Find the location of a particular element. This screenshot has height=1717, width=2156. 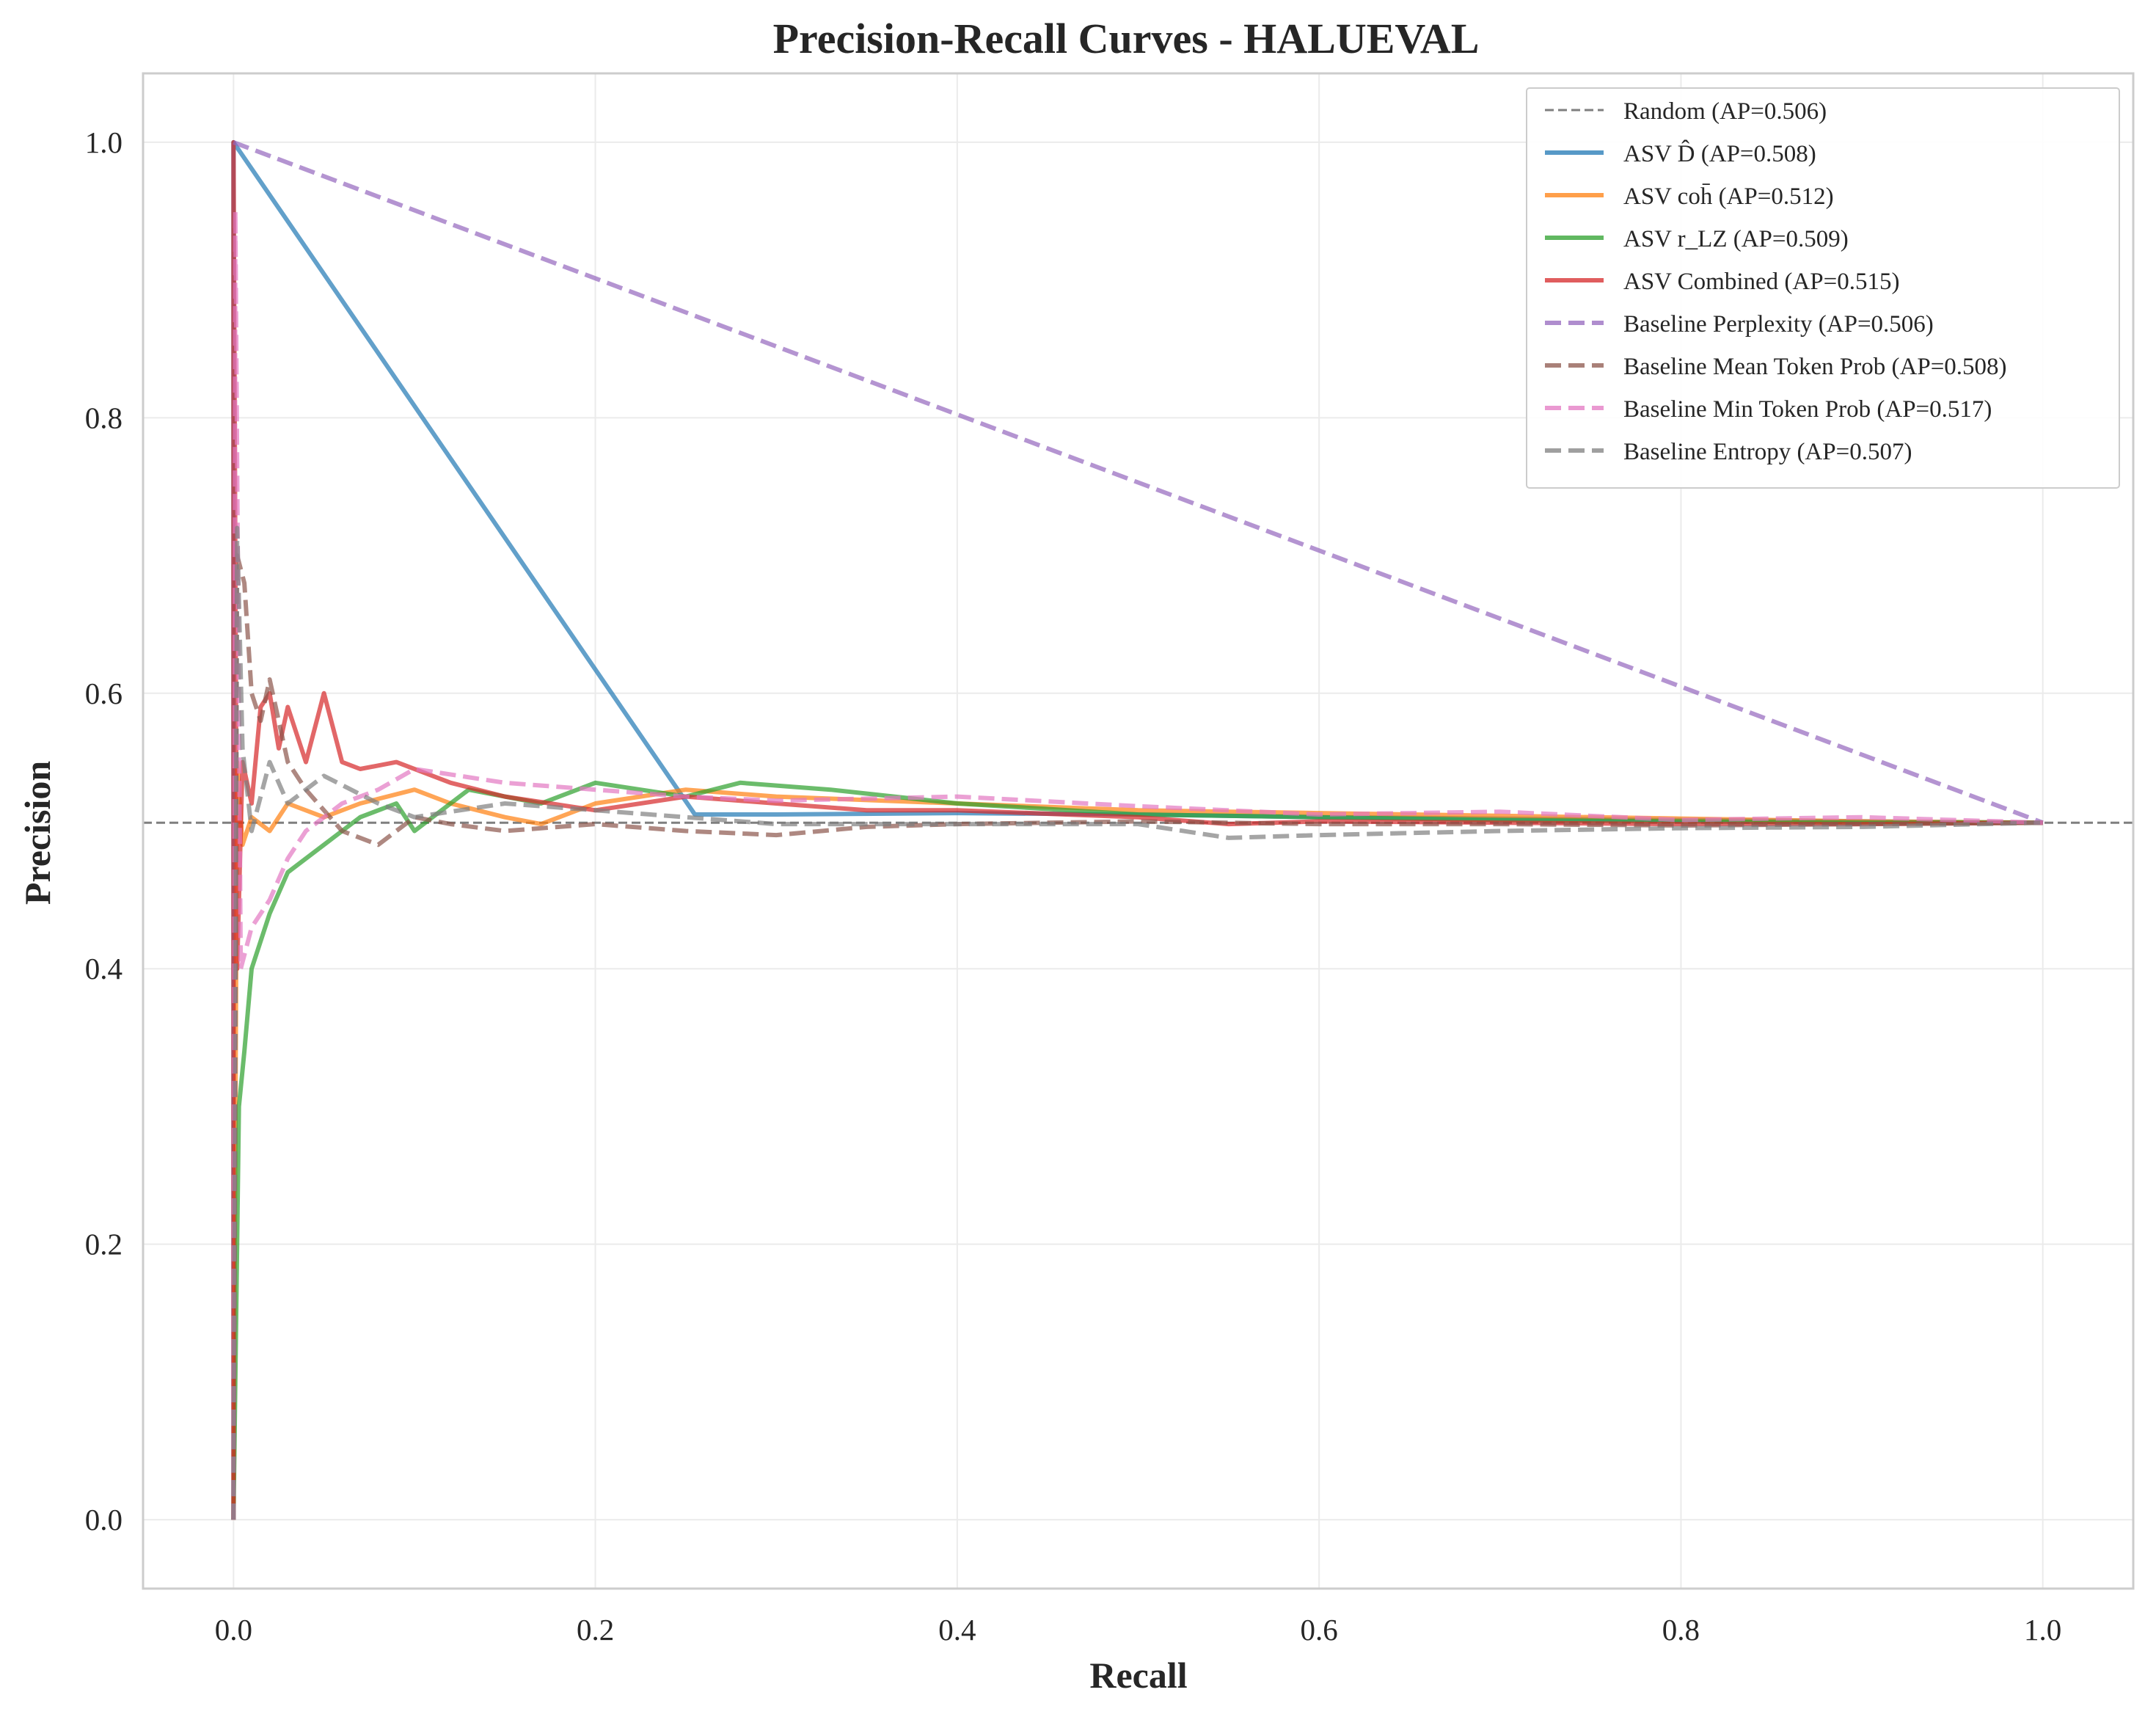

y-tick-label: 0.2 is located at coordinates (104, 1244).